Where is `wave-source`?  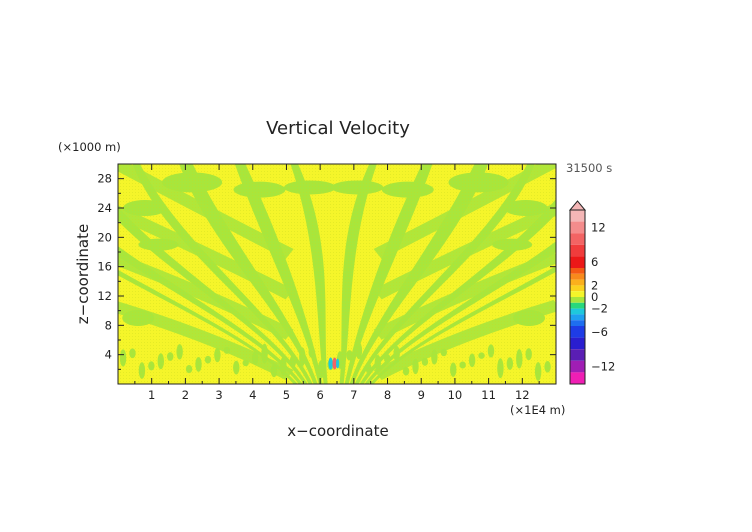
wave-source is located at coordinates (334, 363).